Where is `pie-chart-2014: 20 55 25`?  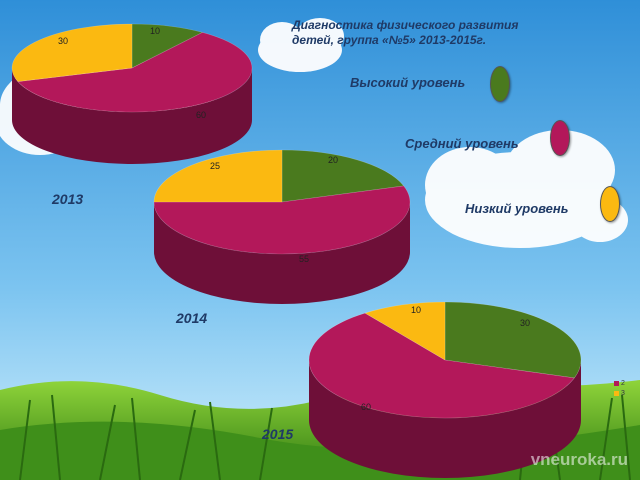 pie-chart-2014: 20 55 25 is located at coordinates (282, 226).